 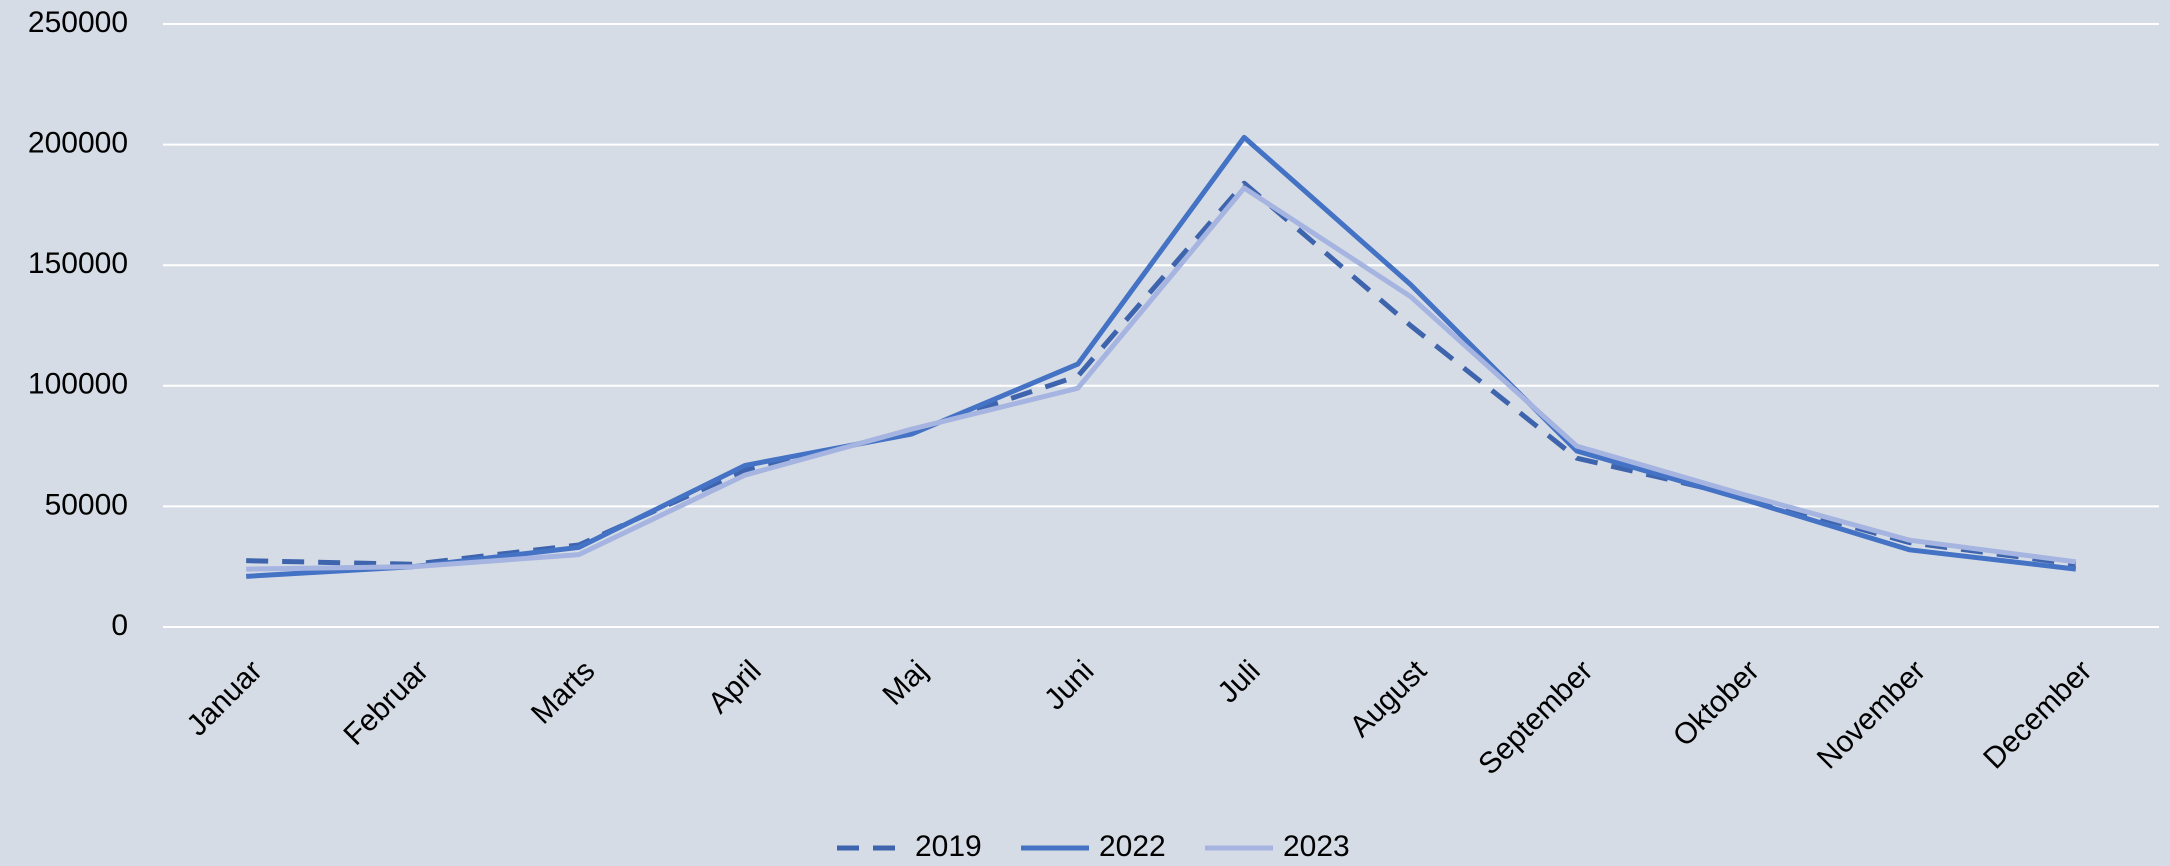 What do you see at coordinates (1716, 703) in the screenshot?
I see `x-tick-label: Oktober` at bounding box center [1716, 703].